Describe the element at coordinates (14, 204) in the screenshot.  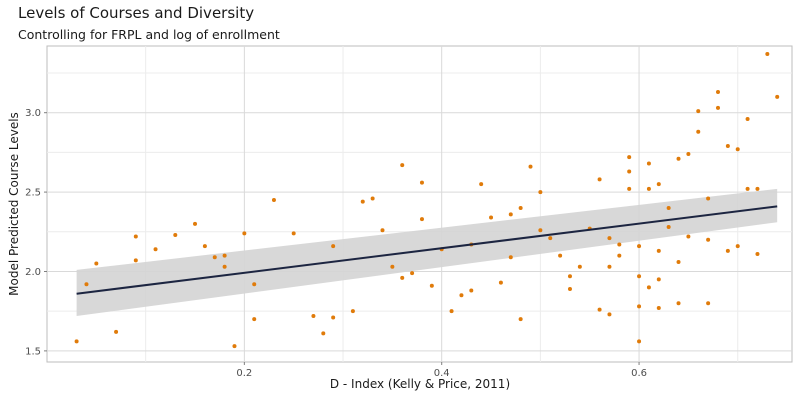
I see `y-axis-title: Model Predicted Course Levels` at that location.